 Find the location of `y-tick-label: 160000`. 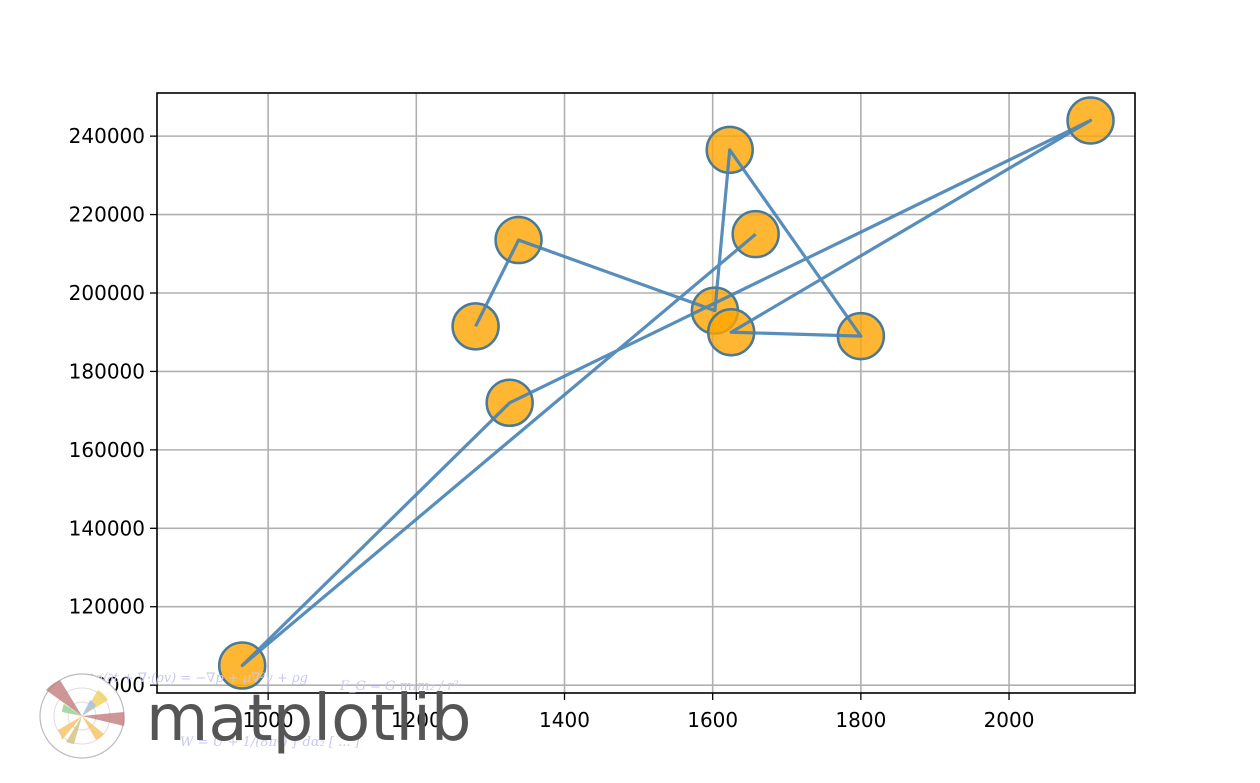

y-tick-label: 160000 is located at coordinates (107, 450).